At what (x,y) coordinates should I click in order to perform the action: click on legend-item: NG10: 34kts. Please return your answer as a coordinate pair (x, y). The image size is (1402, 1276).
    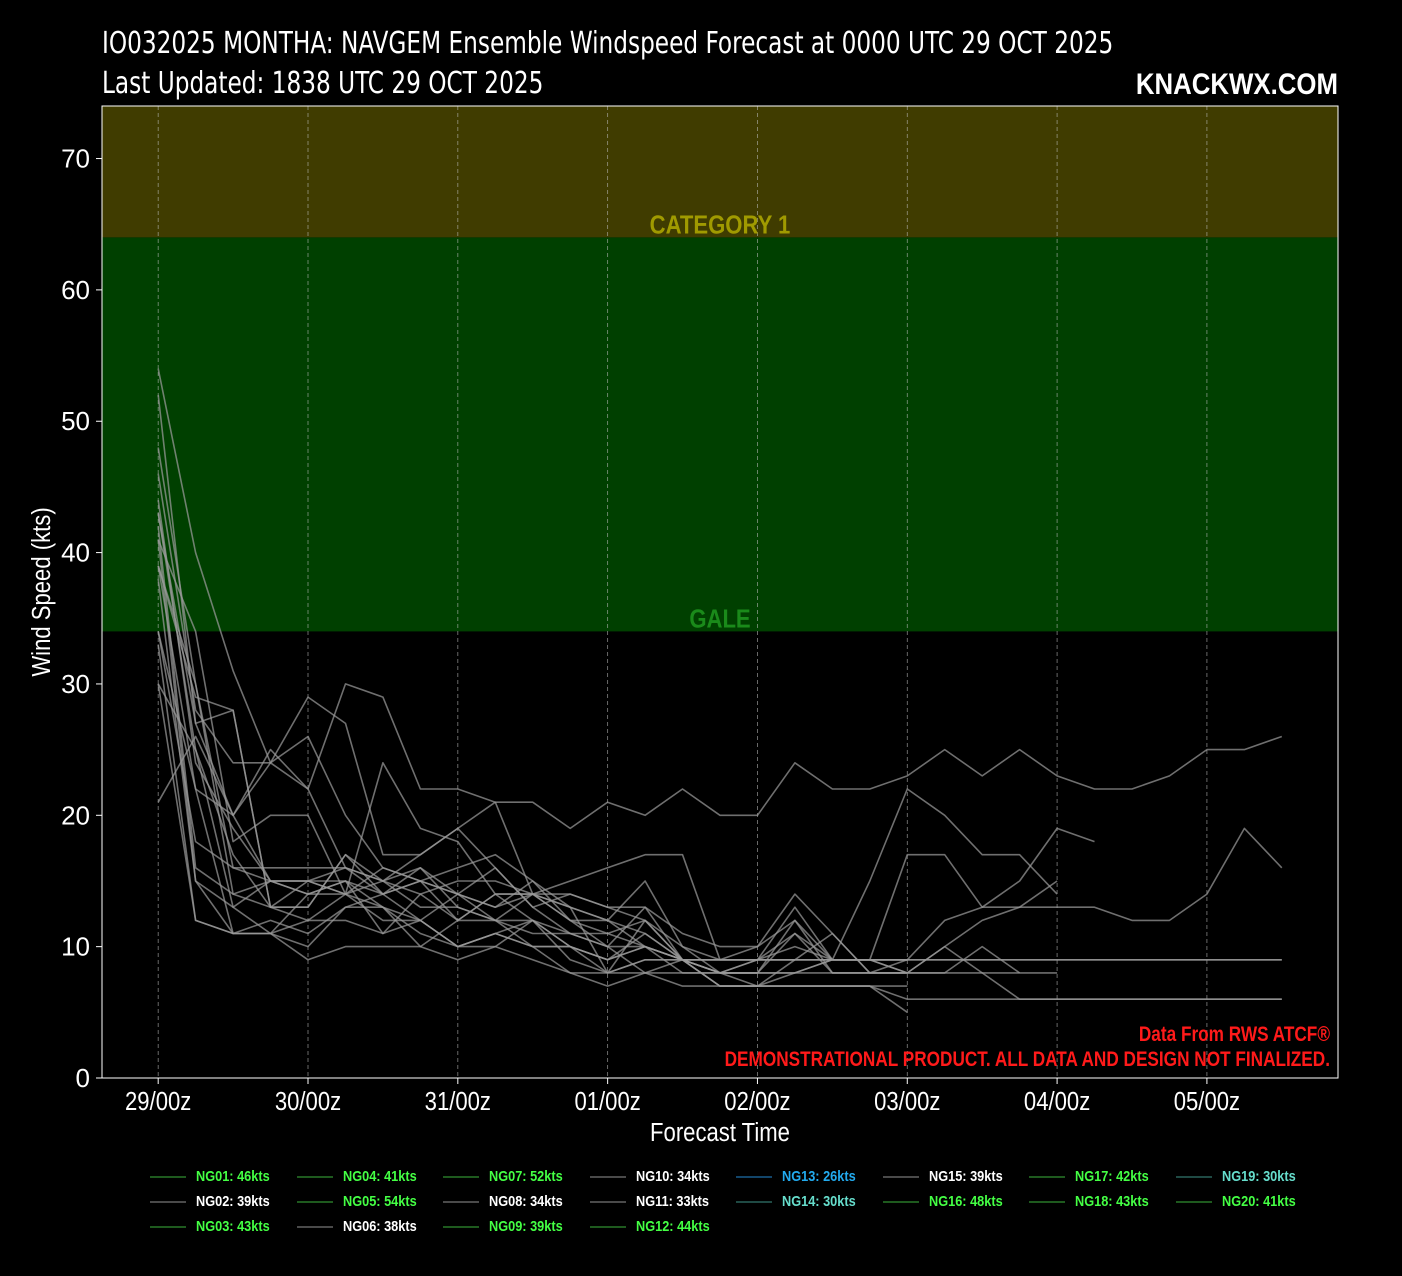
    Looking at the image, I should click on (656, 1176).